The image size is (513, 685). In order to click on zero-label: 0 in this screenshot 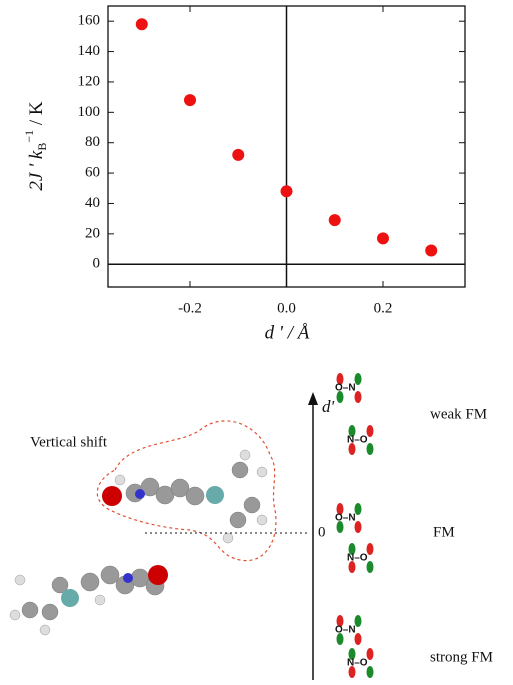, I will do `click(322, 532)`.